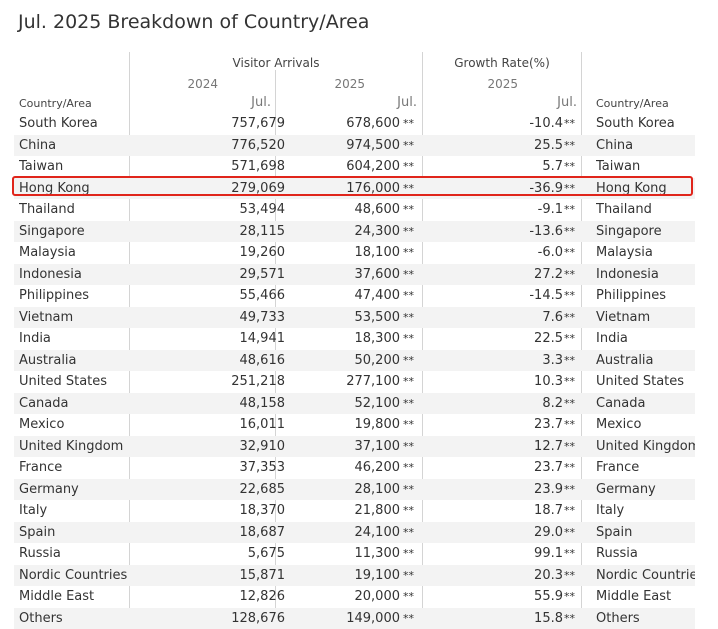 Image resolution: width=718 pixels, height=629 pixels. What do you see at coordinates (75, 576) in the screenshot?
I see `country-cell: Nordic Countries` at bounding box center [75, 576].